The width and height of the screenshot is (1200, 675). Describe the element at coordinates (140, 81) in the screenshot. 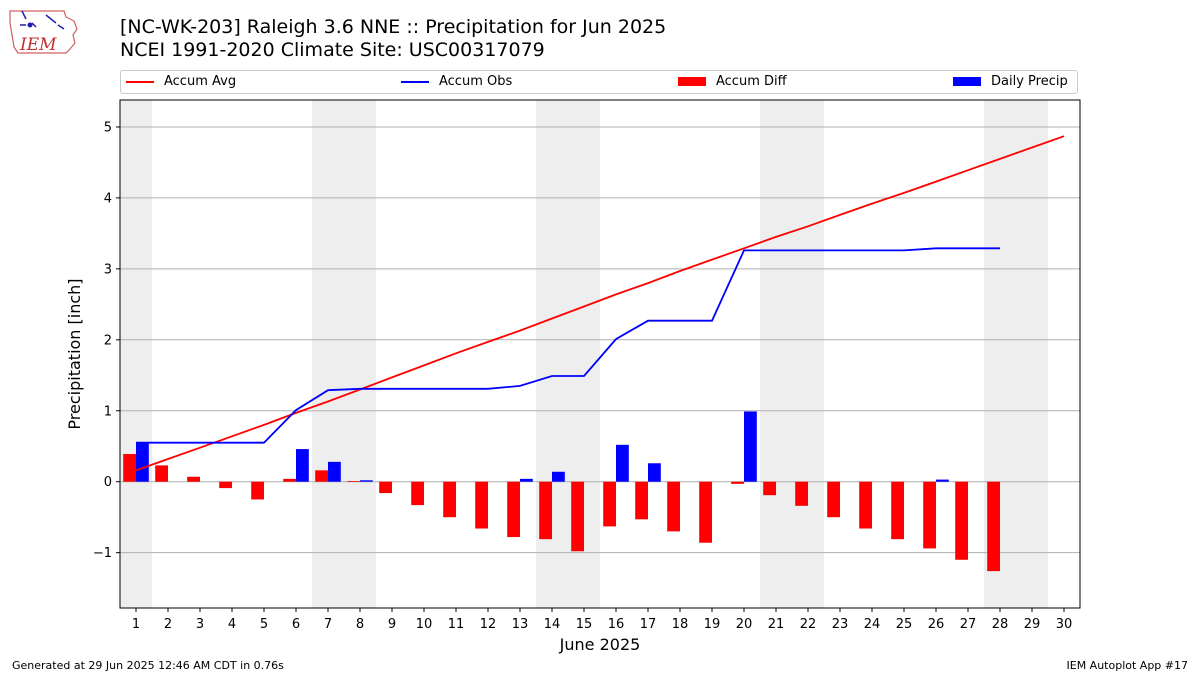

I see `legend-swatch-accum-avg` at that location.